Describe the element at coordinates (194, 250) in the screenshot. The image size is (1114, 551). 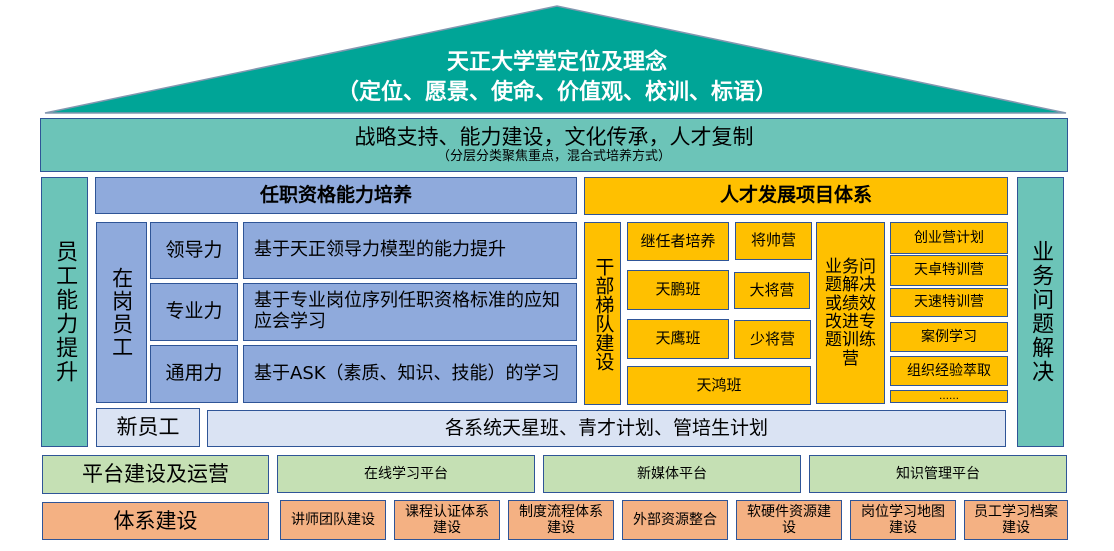
I see `row-label-leadership: 领导力` at that location.